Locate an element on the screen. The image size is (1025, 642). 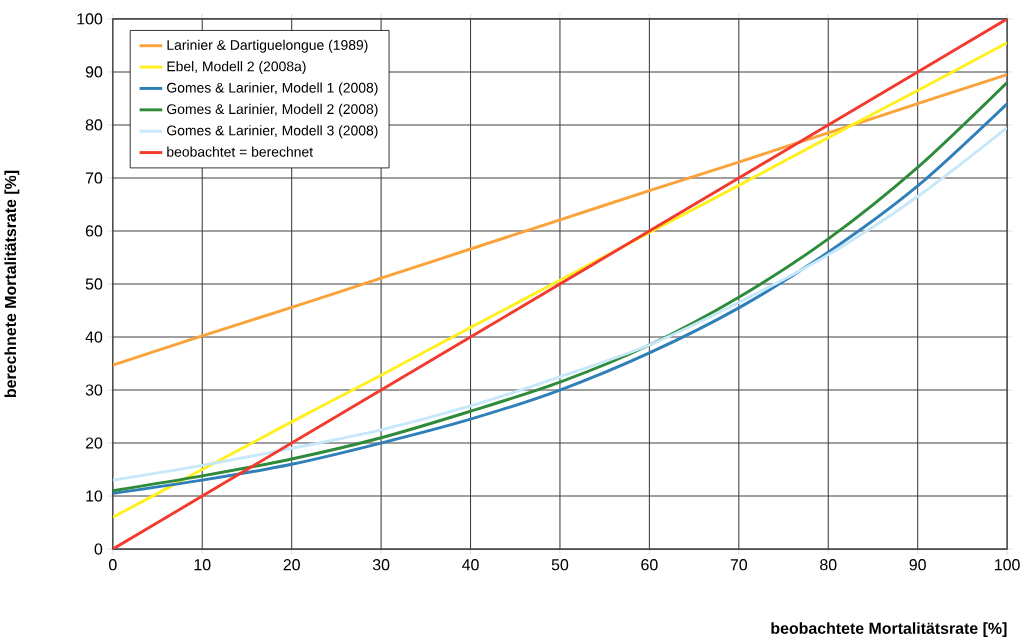
x-tick-label: 100 is located at coordinates (1007, 565).